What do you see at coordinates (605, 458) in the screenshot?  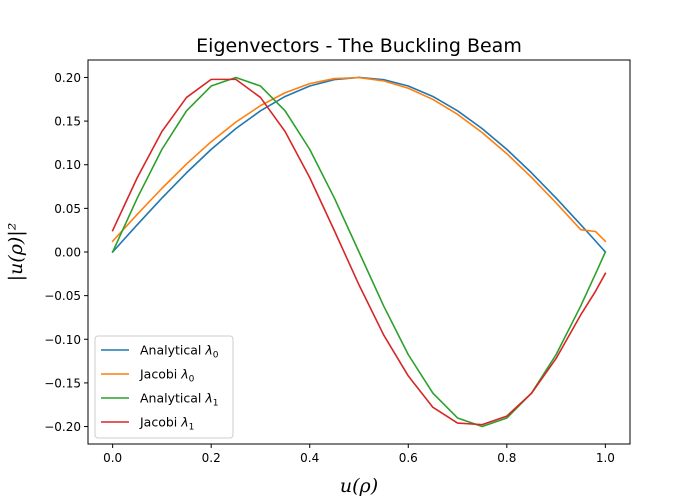 I see `x-tick-label: 1.0` at bounding box center [605, 458].